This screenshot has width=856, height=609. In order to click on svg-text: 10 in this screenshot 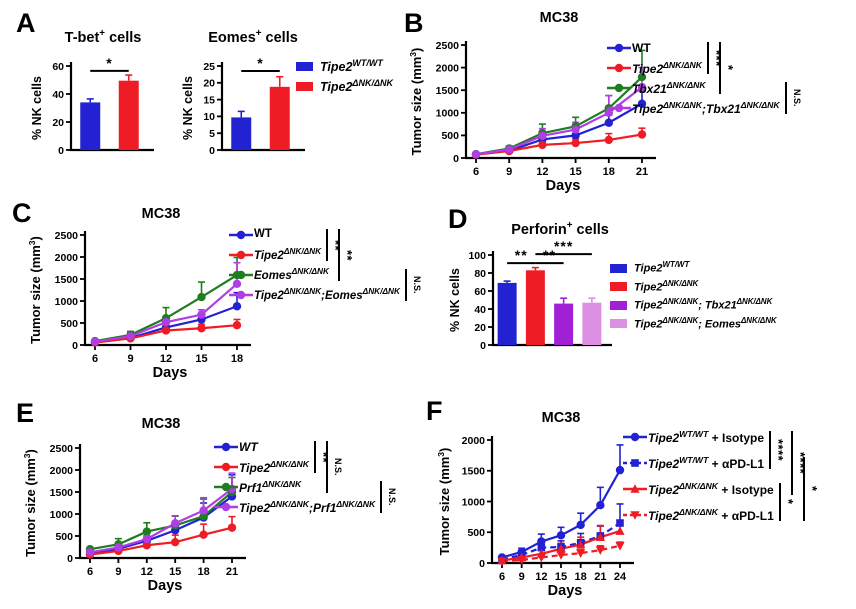, I will do `click(209, 117)`.